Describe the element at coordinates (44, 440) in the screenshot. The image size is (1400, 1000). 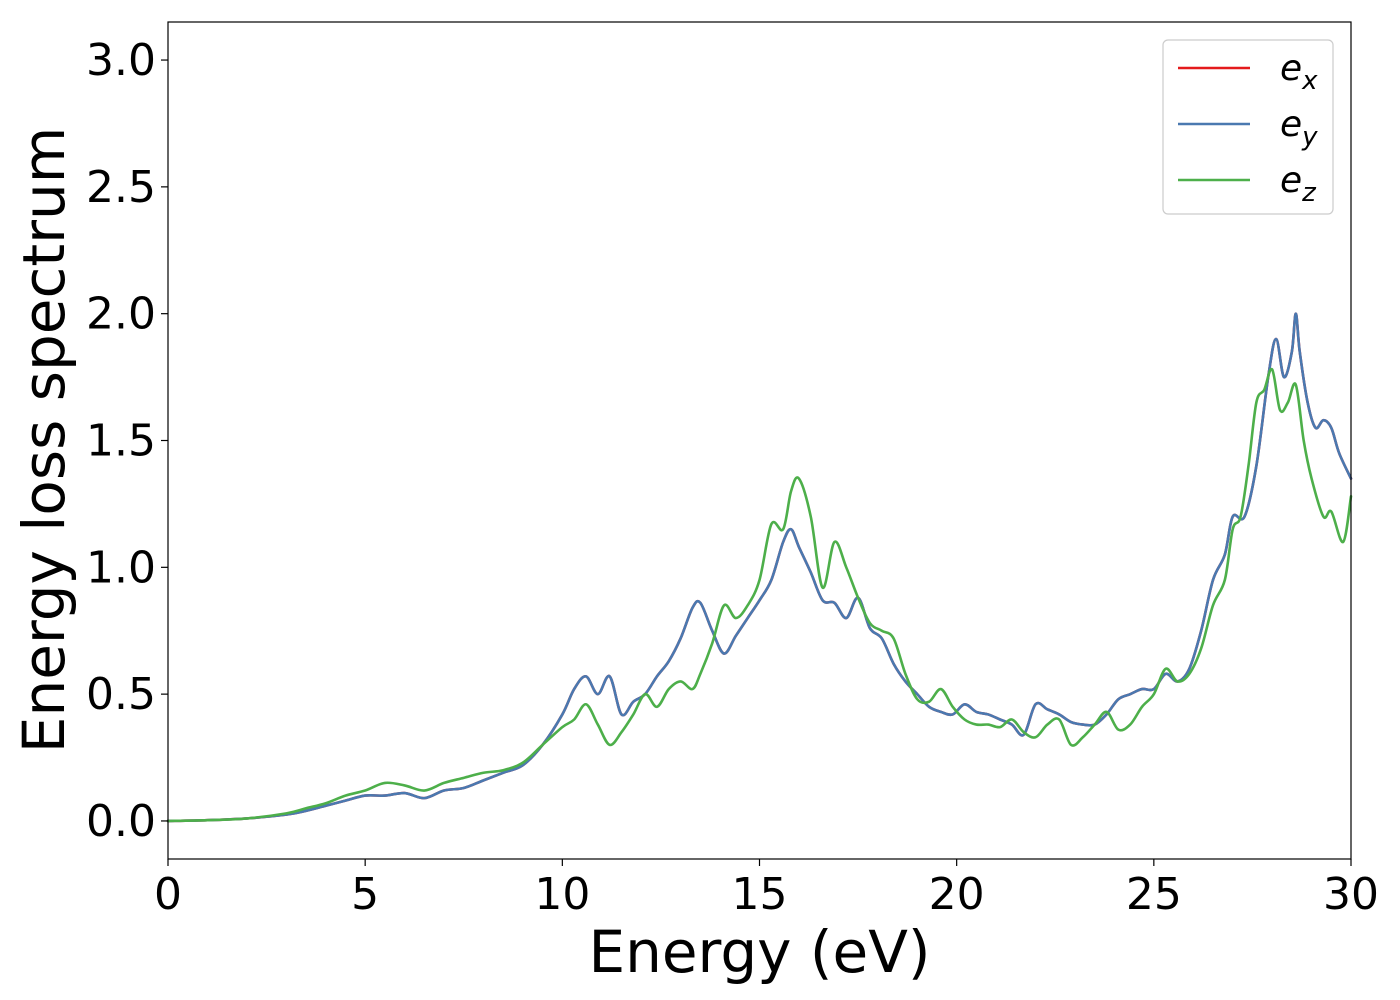
I see `y-axis-label: Energy loss spectrum` at that location.